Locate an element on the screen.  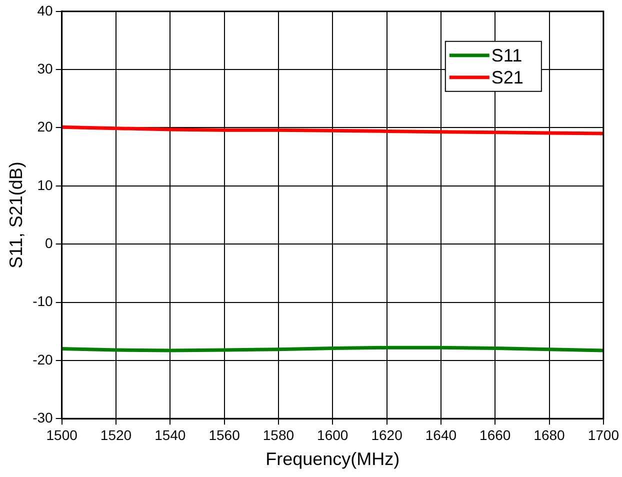
x-tick-label: 1640 is located at coordinates (441, 434).